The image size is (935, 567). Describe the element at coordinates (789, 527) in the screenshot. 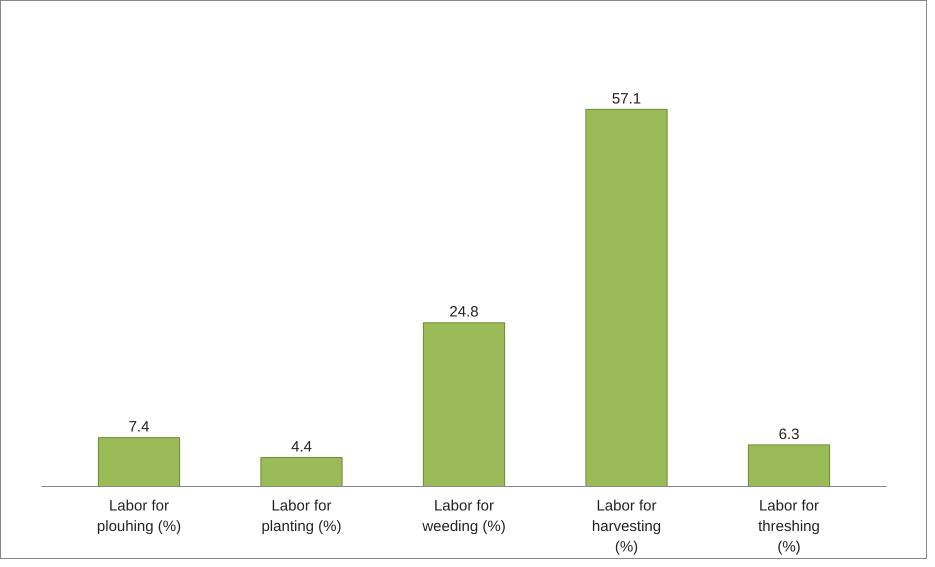

I see `x-tick-label: Labor for threshing (%)` at that location.